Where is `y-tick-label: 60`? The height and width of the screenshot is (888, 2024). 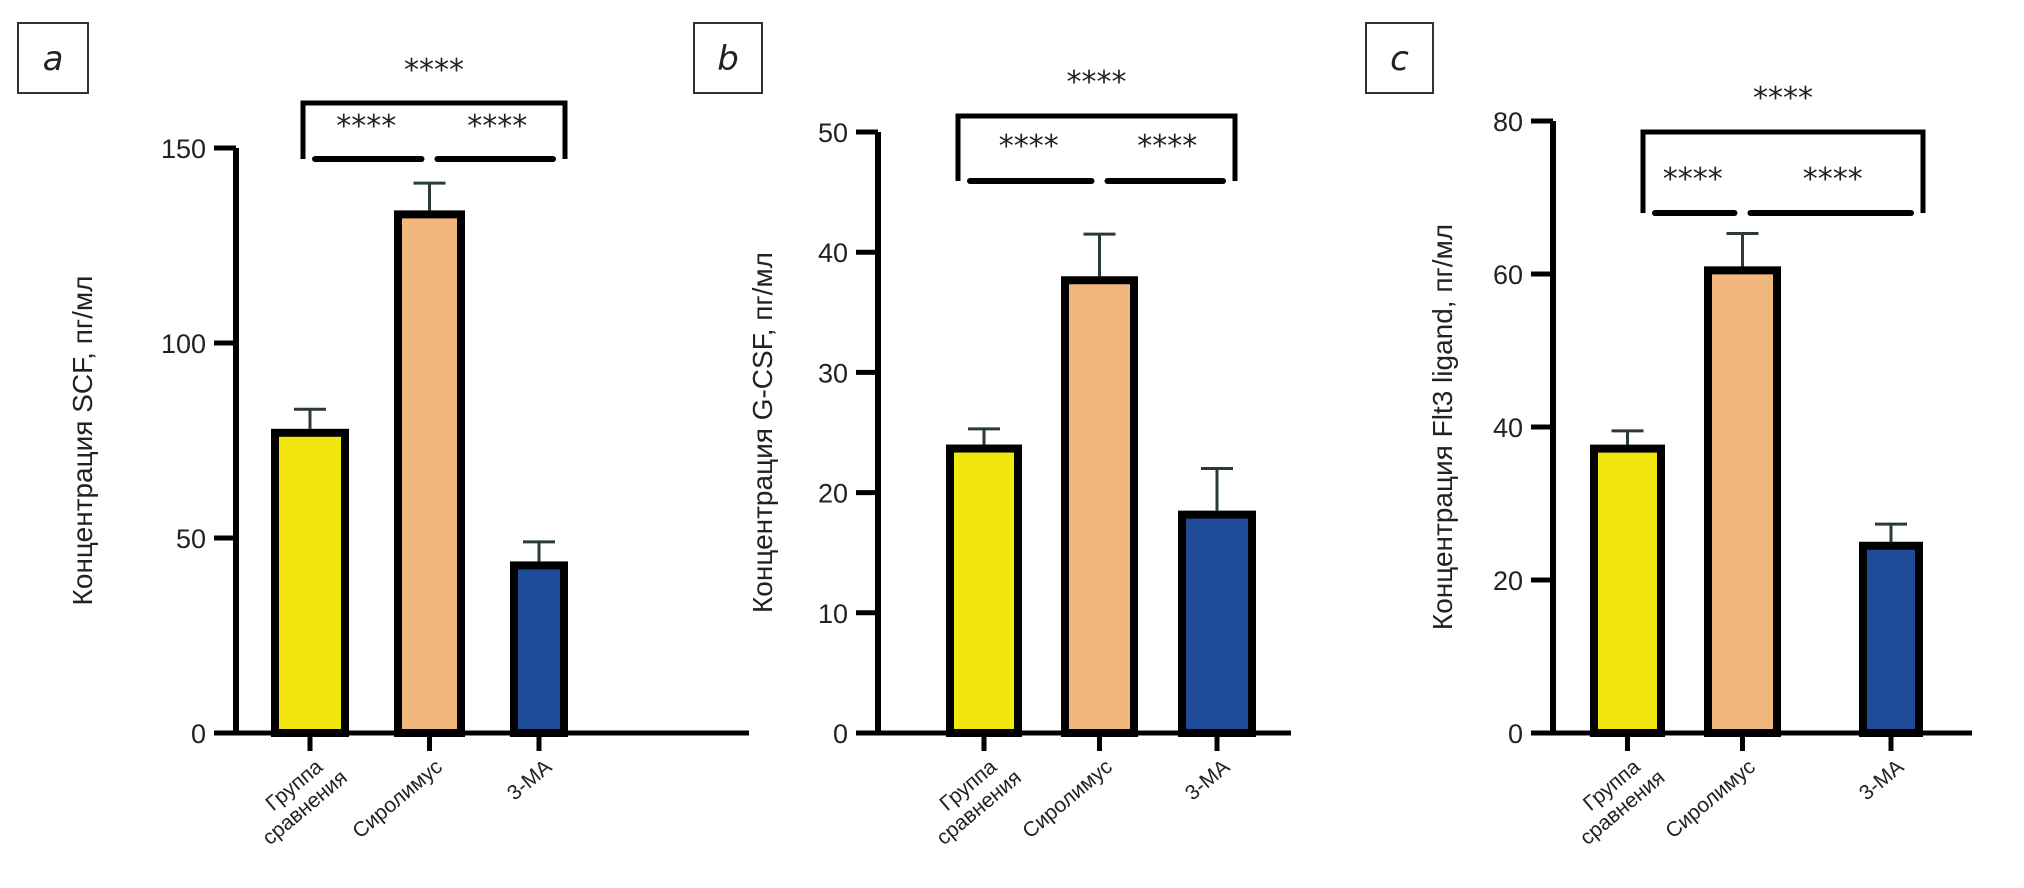
y-tick-label: 60 is located at coordinates (1508, 275).